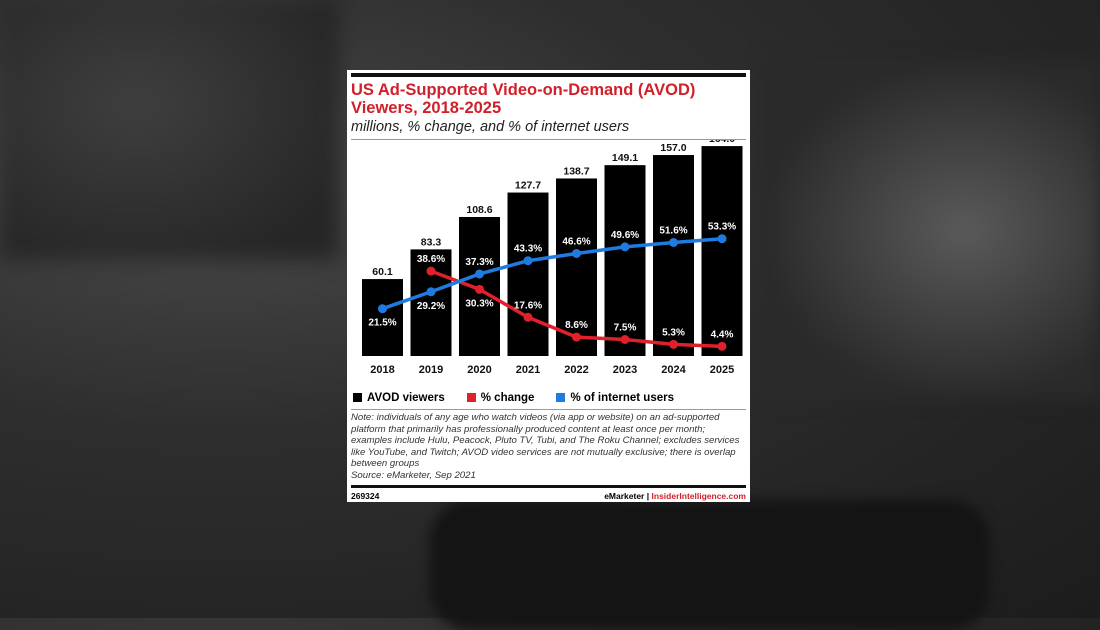 This screenshot has width=1100, height=630. Describe the element at coordinates (528, 305) in the screenshot. I see `point-label: 17.6%` at that location.